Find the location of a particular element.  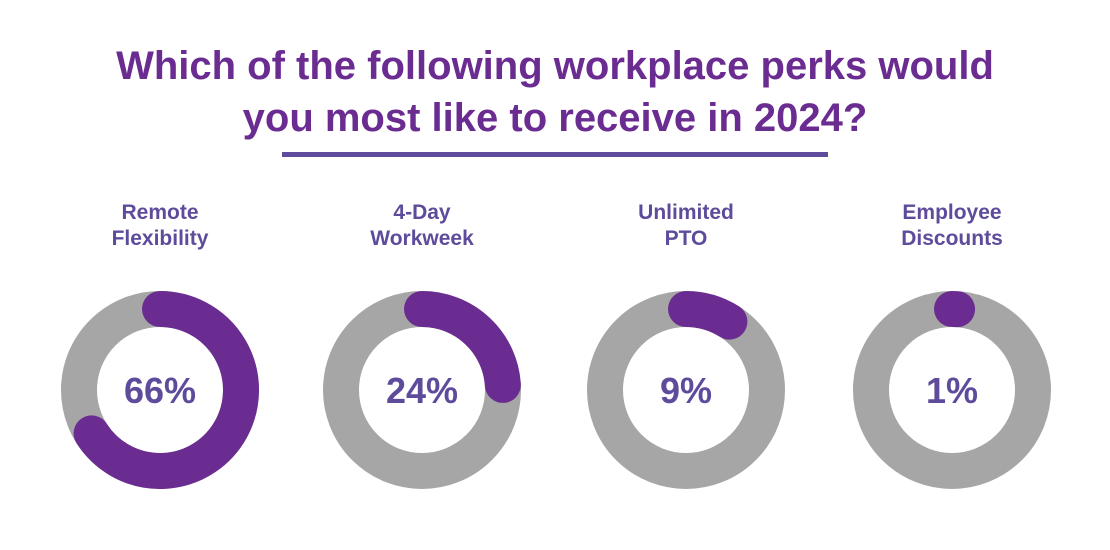

donut-chart: 24% is located at coordinates (422, 390).